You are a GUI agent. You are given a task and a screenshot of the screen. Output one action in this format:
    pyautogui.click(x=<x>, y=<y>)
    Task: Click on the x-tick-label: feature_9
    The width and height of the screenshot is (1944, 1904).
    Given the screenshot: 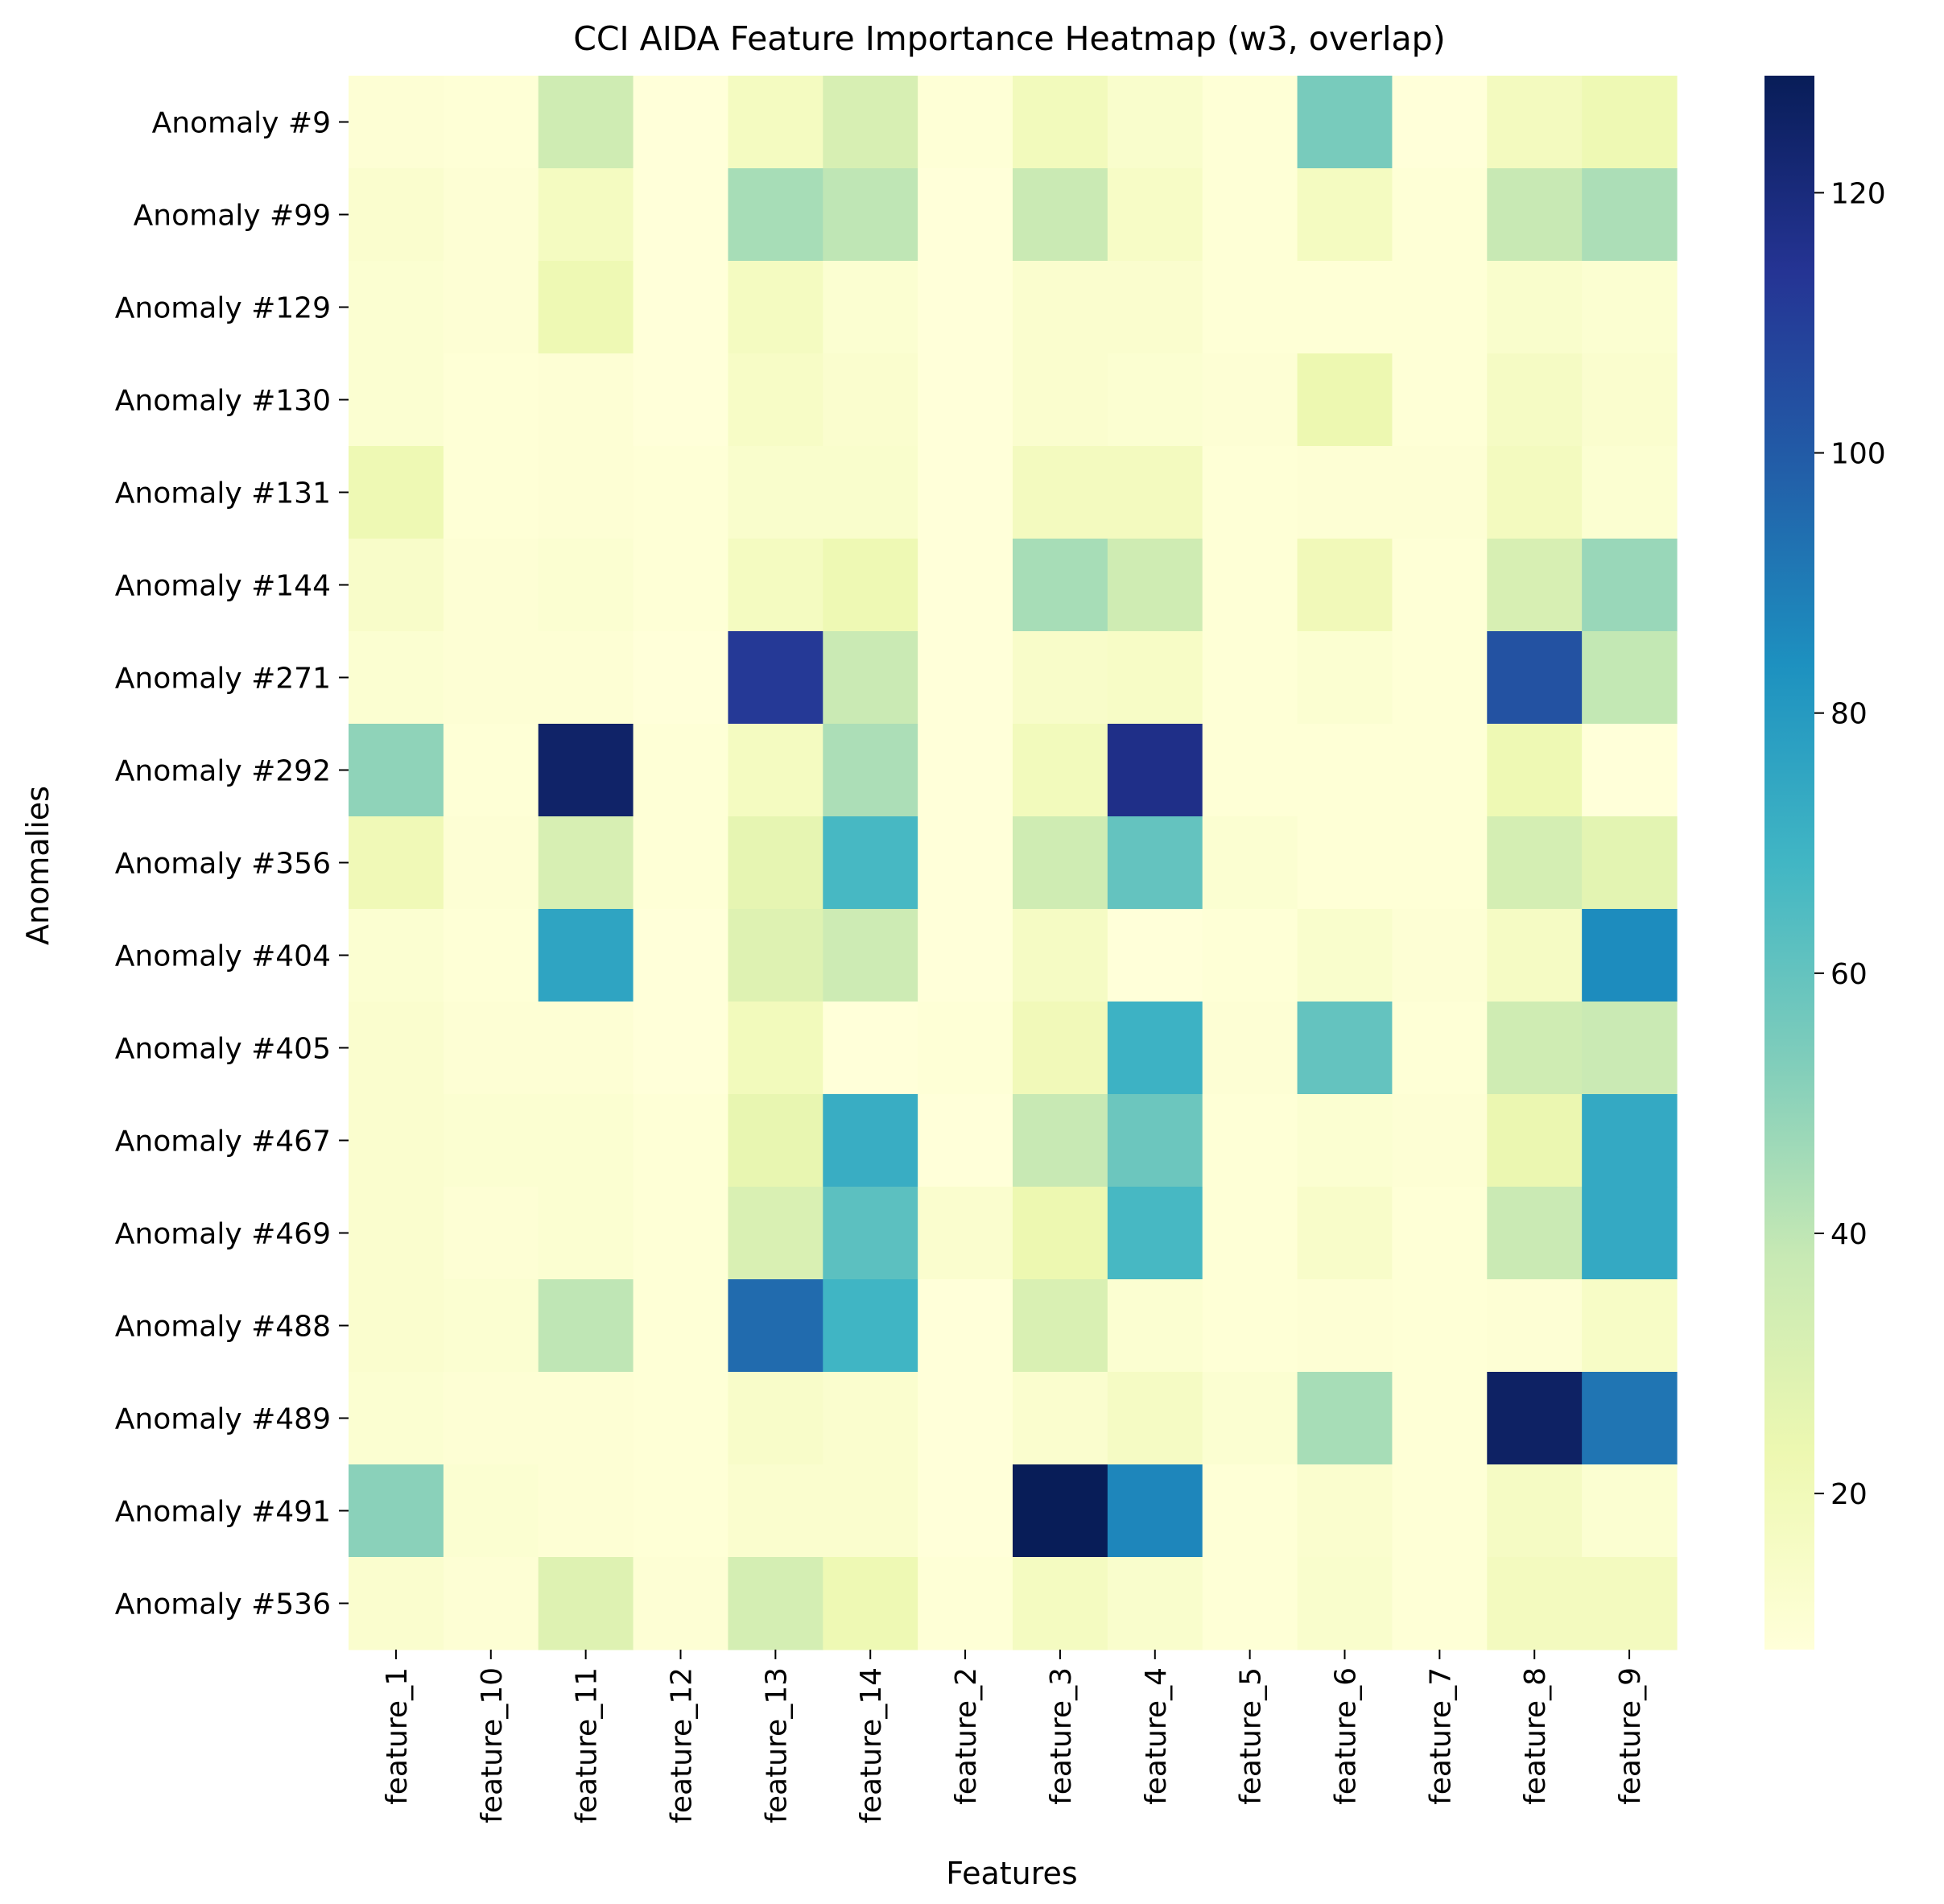 What is the action you would take?
    pyautogui.click(x=1630, y=1736)
    